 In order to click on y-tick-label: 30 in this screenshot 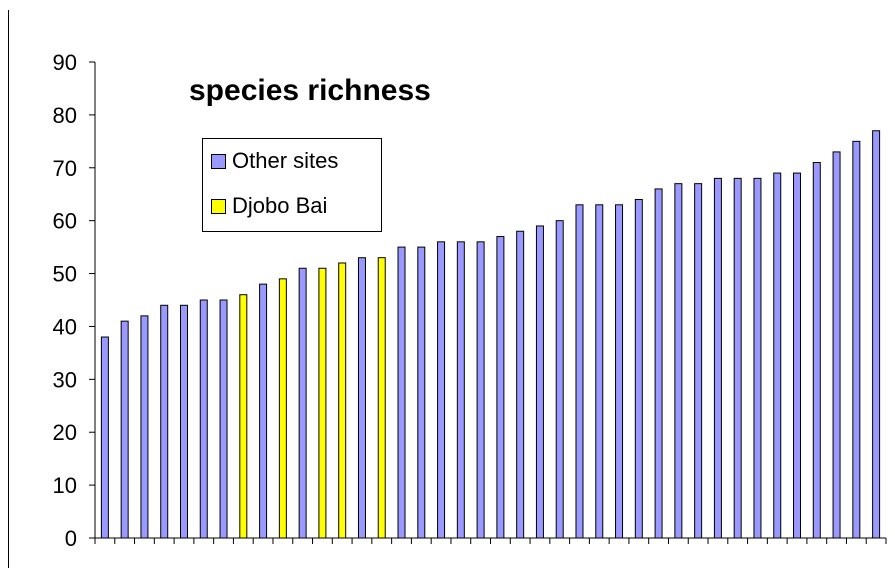, I will do `click(65, 379)`.